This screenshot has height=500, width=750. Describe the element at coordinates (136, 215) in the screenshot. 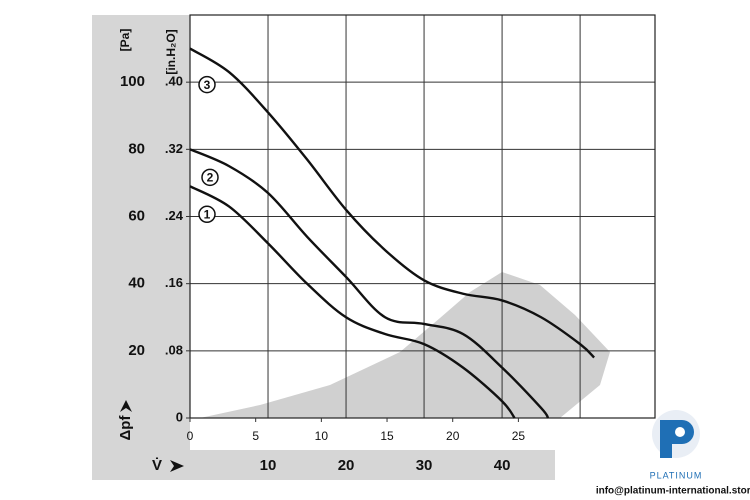

I see `y-tick-label: 60` at that location.